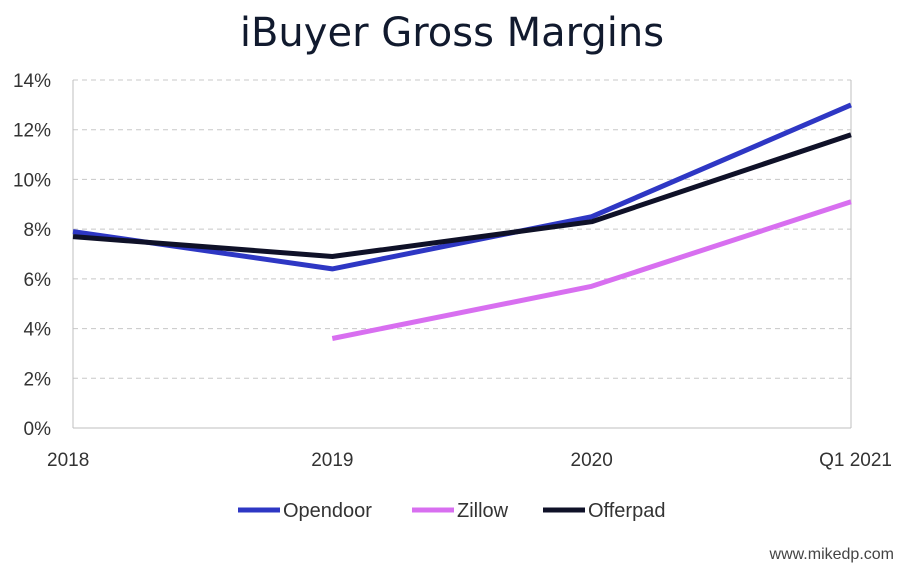  Describe the element at coordinates (452, 33) in the screenshot. I see `chart-title: iBuyer Gross Margins` at that location.